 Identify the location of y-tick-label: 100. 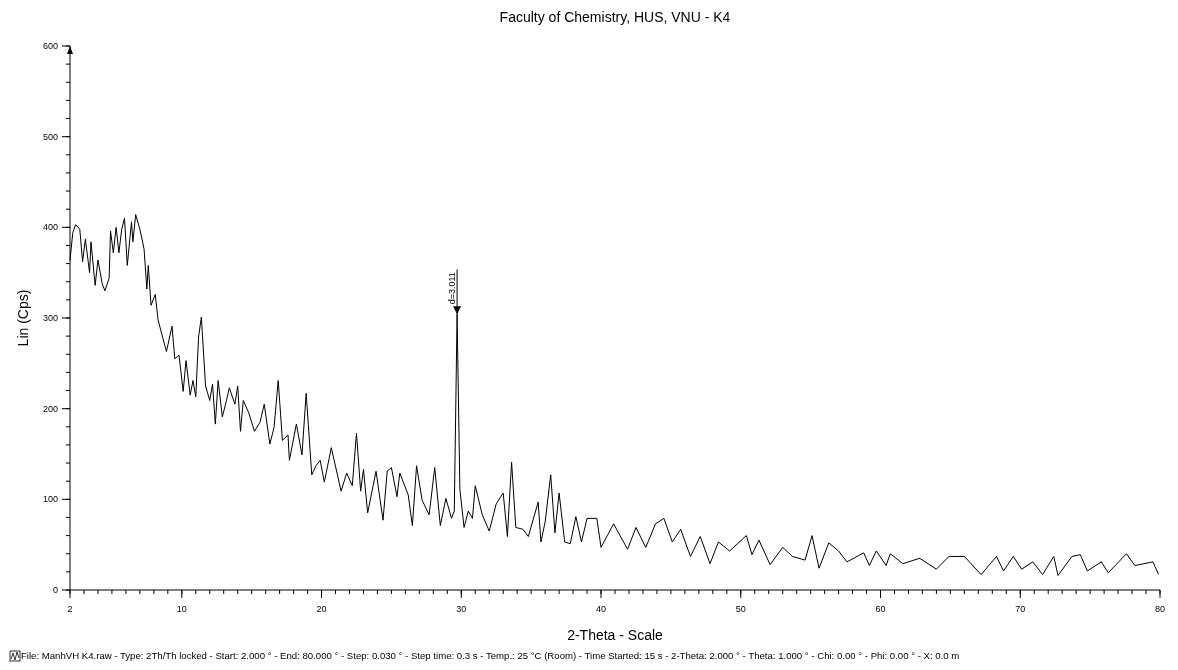
(50, 499).